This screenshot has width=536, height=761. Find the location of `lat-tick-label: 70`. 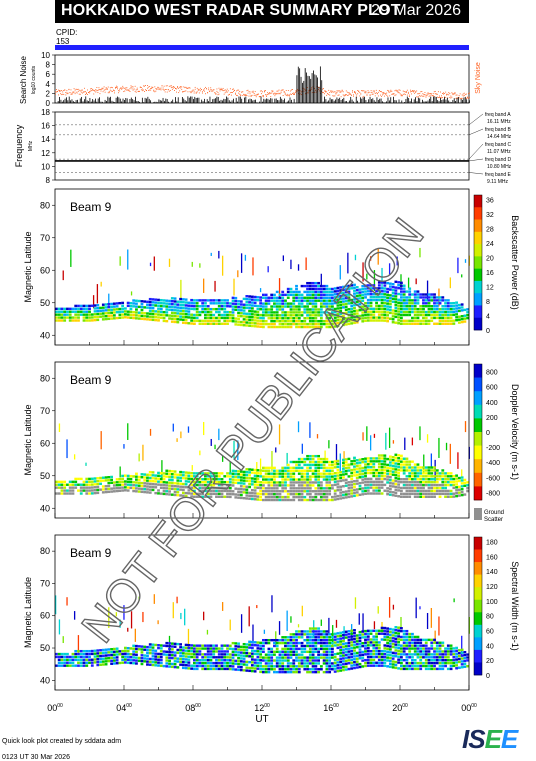

lat-tick-label: 70 is located at coordinates (45, 238).